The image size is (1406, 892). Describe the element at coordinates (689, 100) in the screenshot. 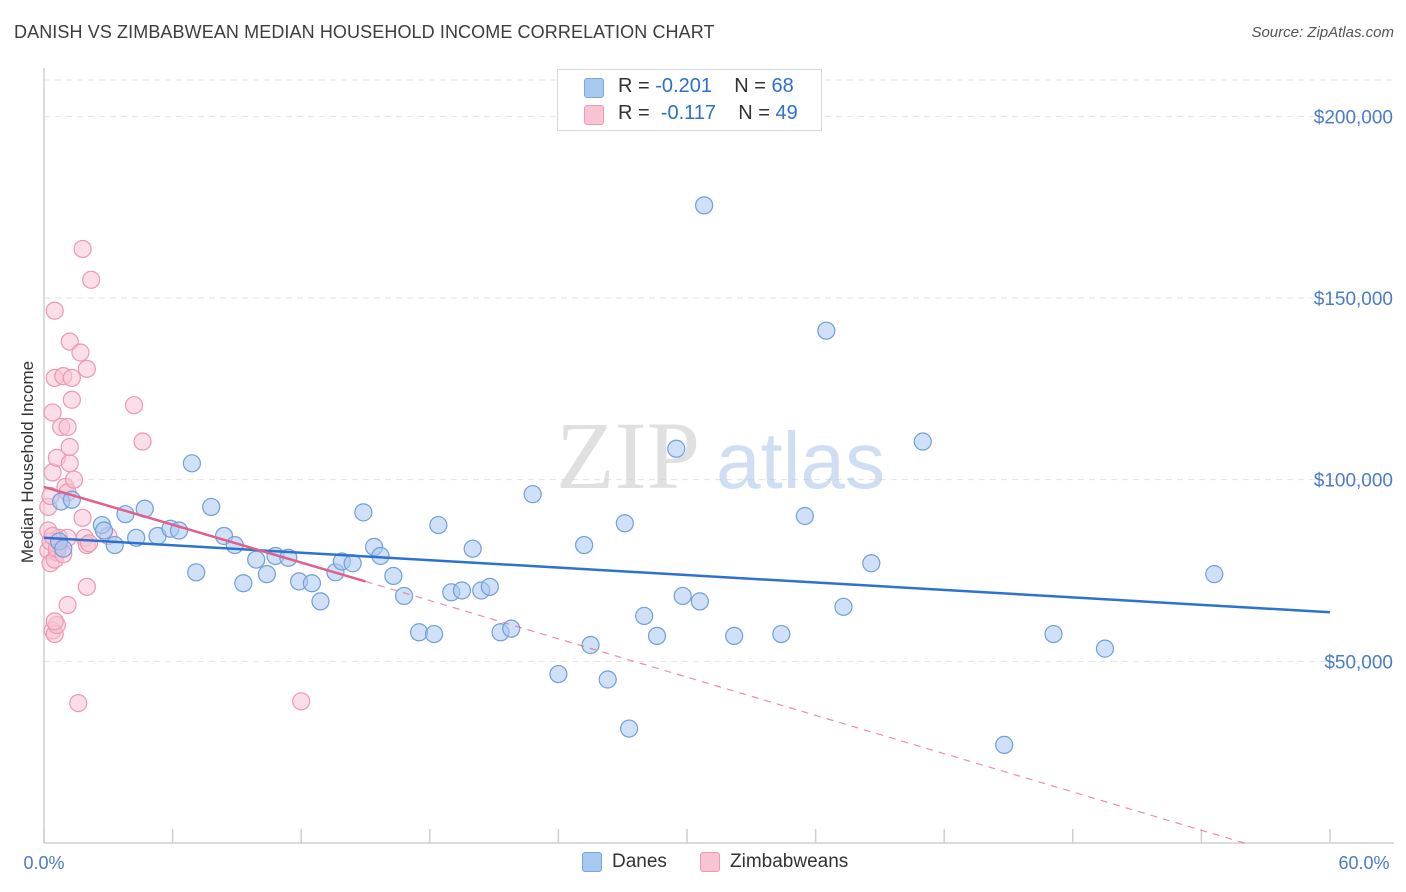

I see `stats-legend: R = -0.201 N = 68 R = -0.117 N = 49` at that location.